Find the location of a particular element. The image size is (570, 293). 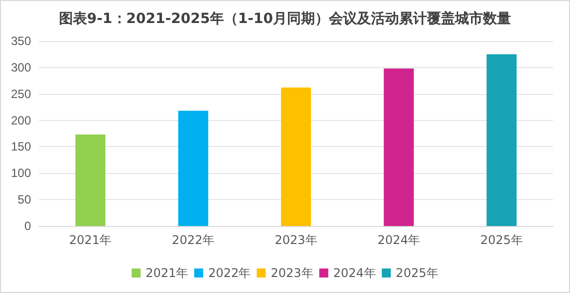

y-tick-label: 350 is located at coordinates (21, 41).